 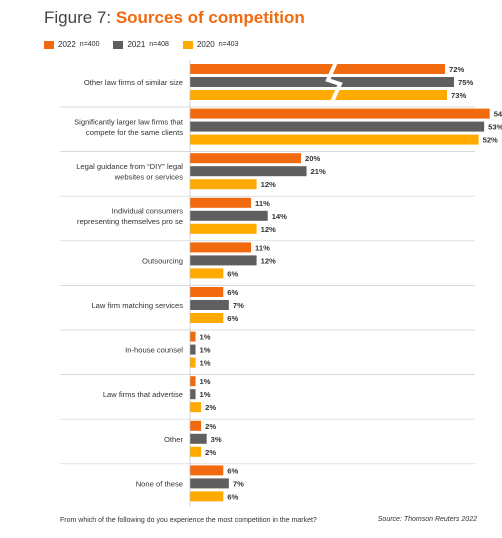 I want to click on legend: 2022 n=400 2021 n=408 2020 n=403, so click(x=141, y=44).